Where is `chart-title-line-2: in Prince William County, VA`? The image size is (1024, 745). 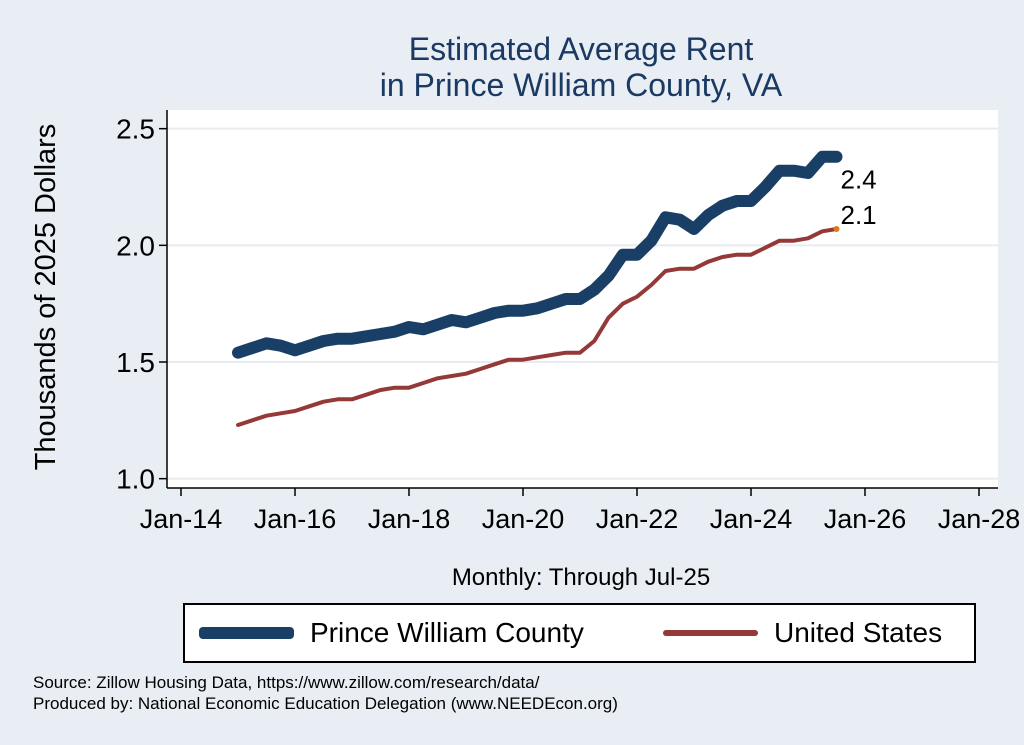 chart-title-line-2: in Prince William County, VA is located at coordinates (581, 85).